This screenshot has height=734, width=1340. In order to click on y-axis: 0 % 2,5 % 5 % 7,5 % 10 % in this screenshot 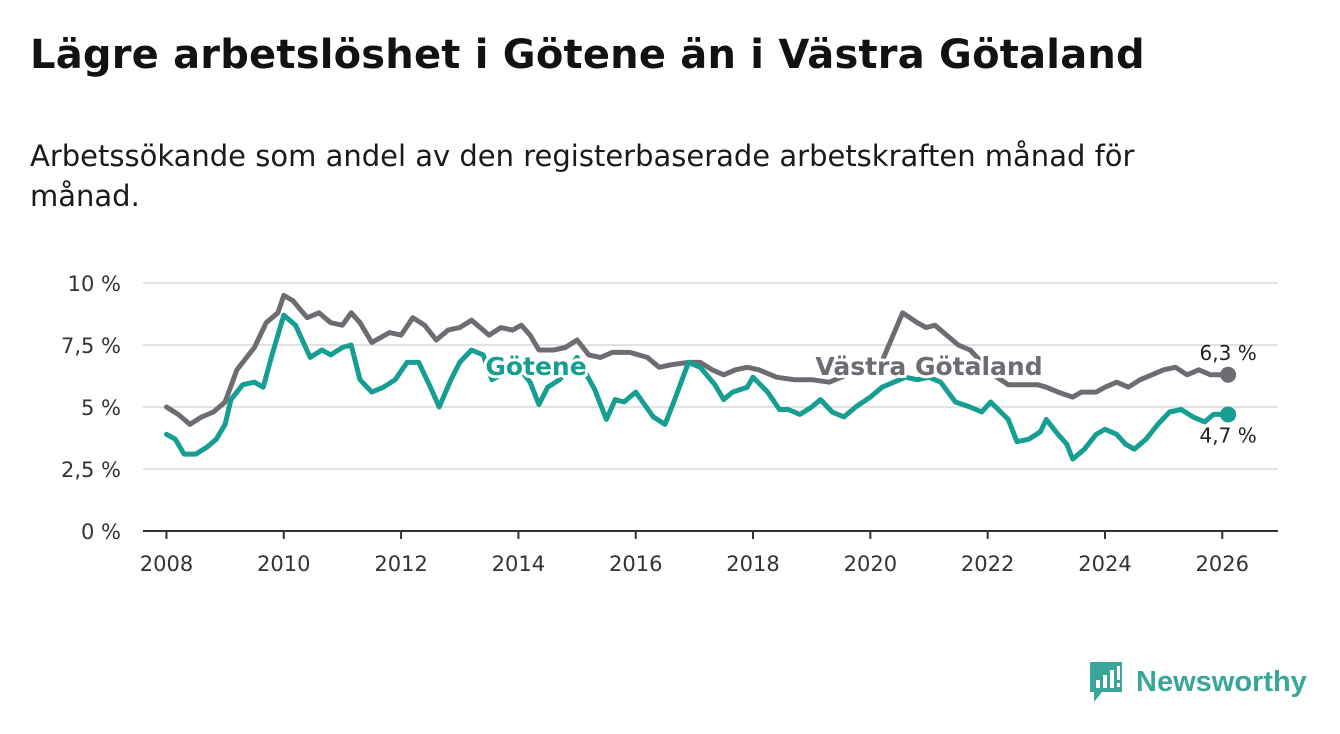, I will do `click(91, 408)`.